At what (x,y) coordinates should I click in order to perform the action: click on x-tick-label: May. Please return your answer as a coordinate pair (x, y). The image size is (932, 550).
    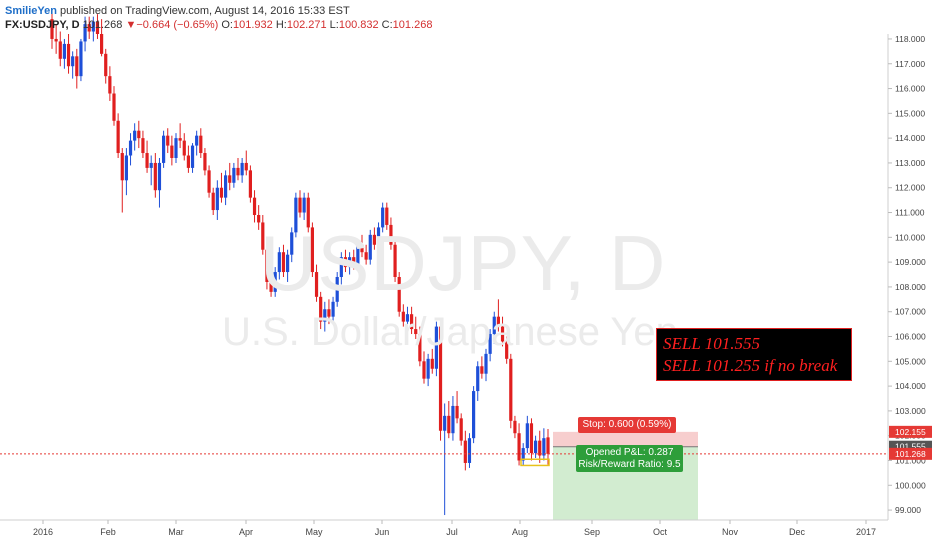
    Looking at the image, I should click on (314, 532).